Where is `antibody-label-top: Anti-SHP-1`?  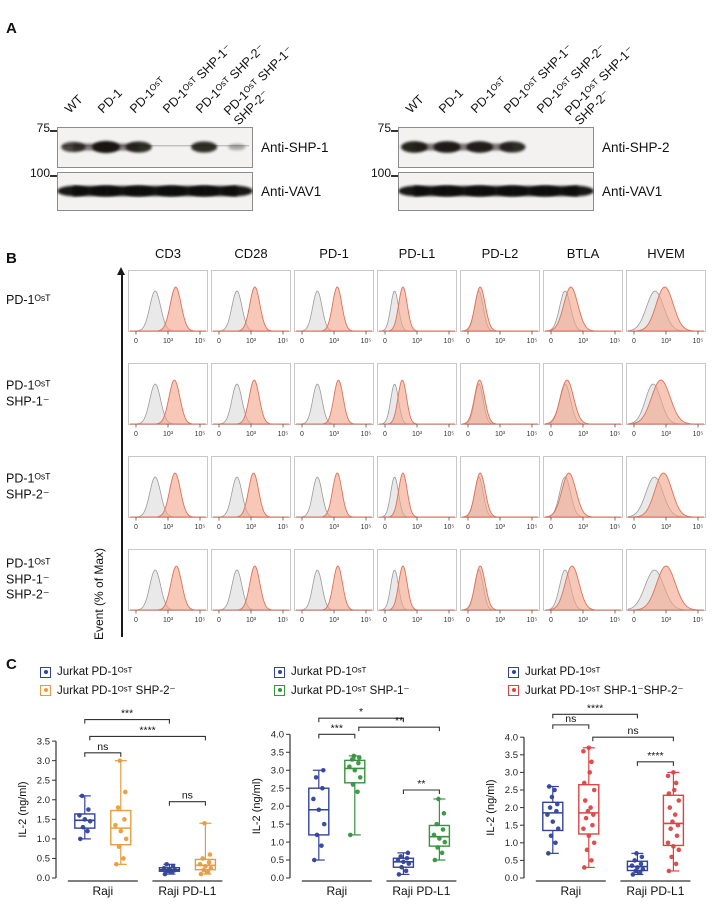 antibody-label-top: Anti-SHP-1 is located at coordinates (295, 147).